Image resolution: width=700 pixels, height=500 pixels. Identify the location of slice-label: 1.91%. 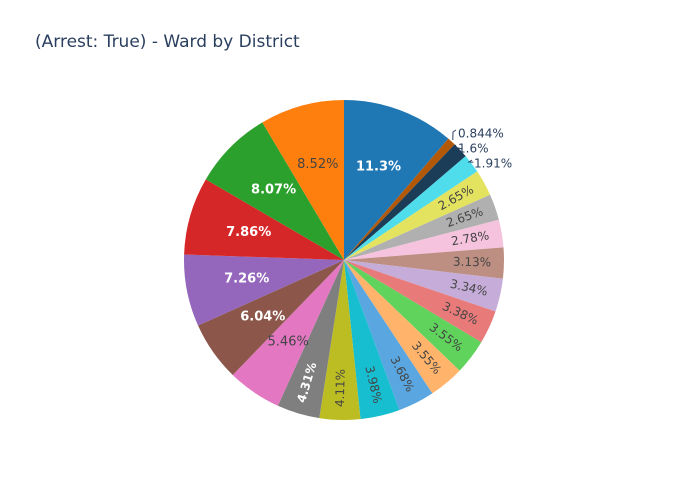
(493, 164).